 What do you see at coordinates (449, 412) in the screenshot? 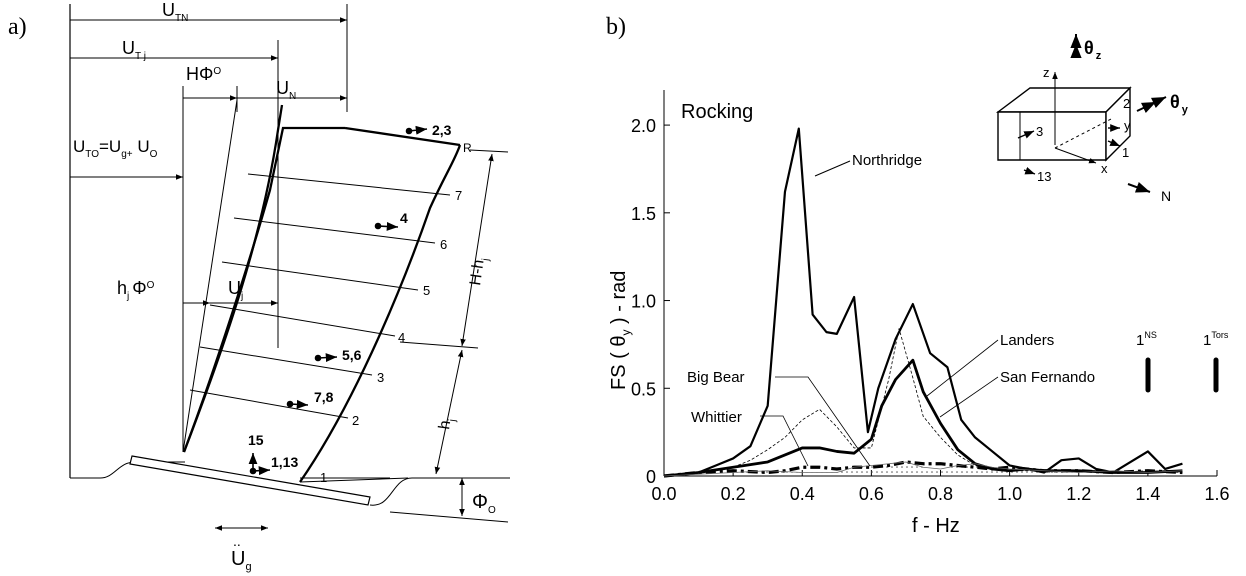
I see `hj-arrow` at bounding box center [449, 412].